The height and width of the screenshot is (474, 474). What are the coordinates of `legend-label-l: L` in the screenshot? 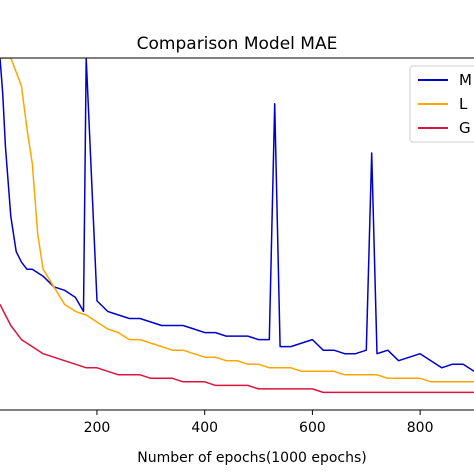 It's located at (463, 104).